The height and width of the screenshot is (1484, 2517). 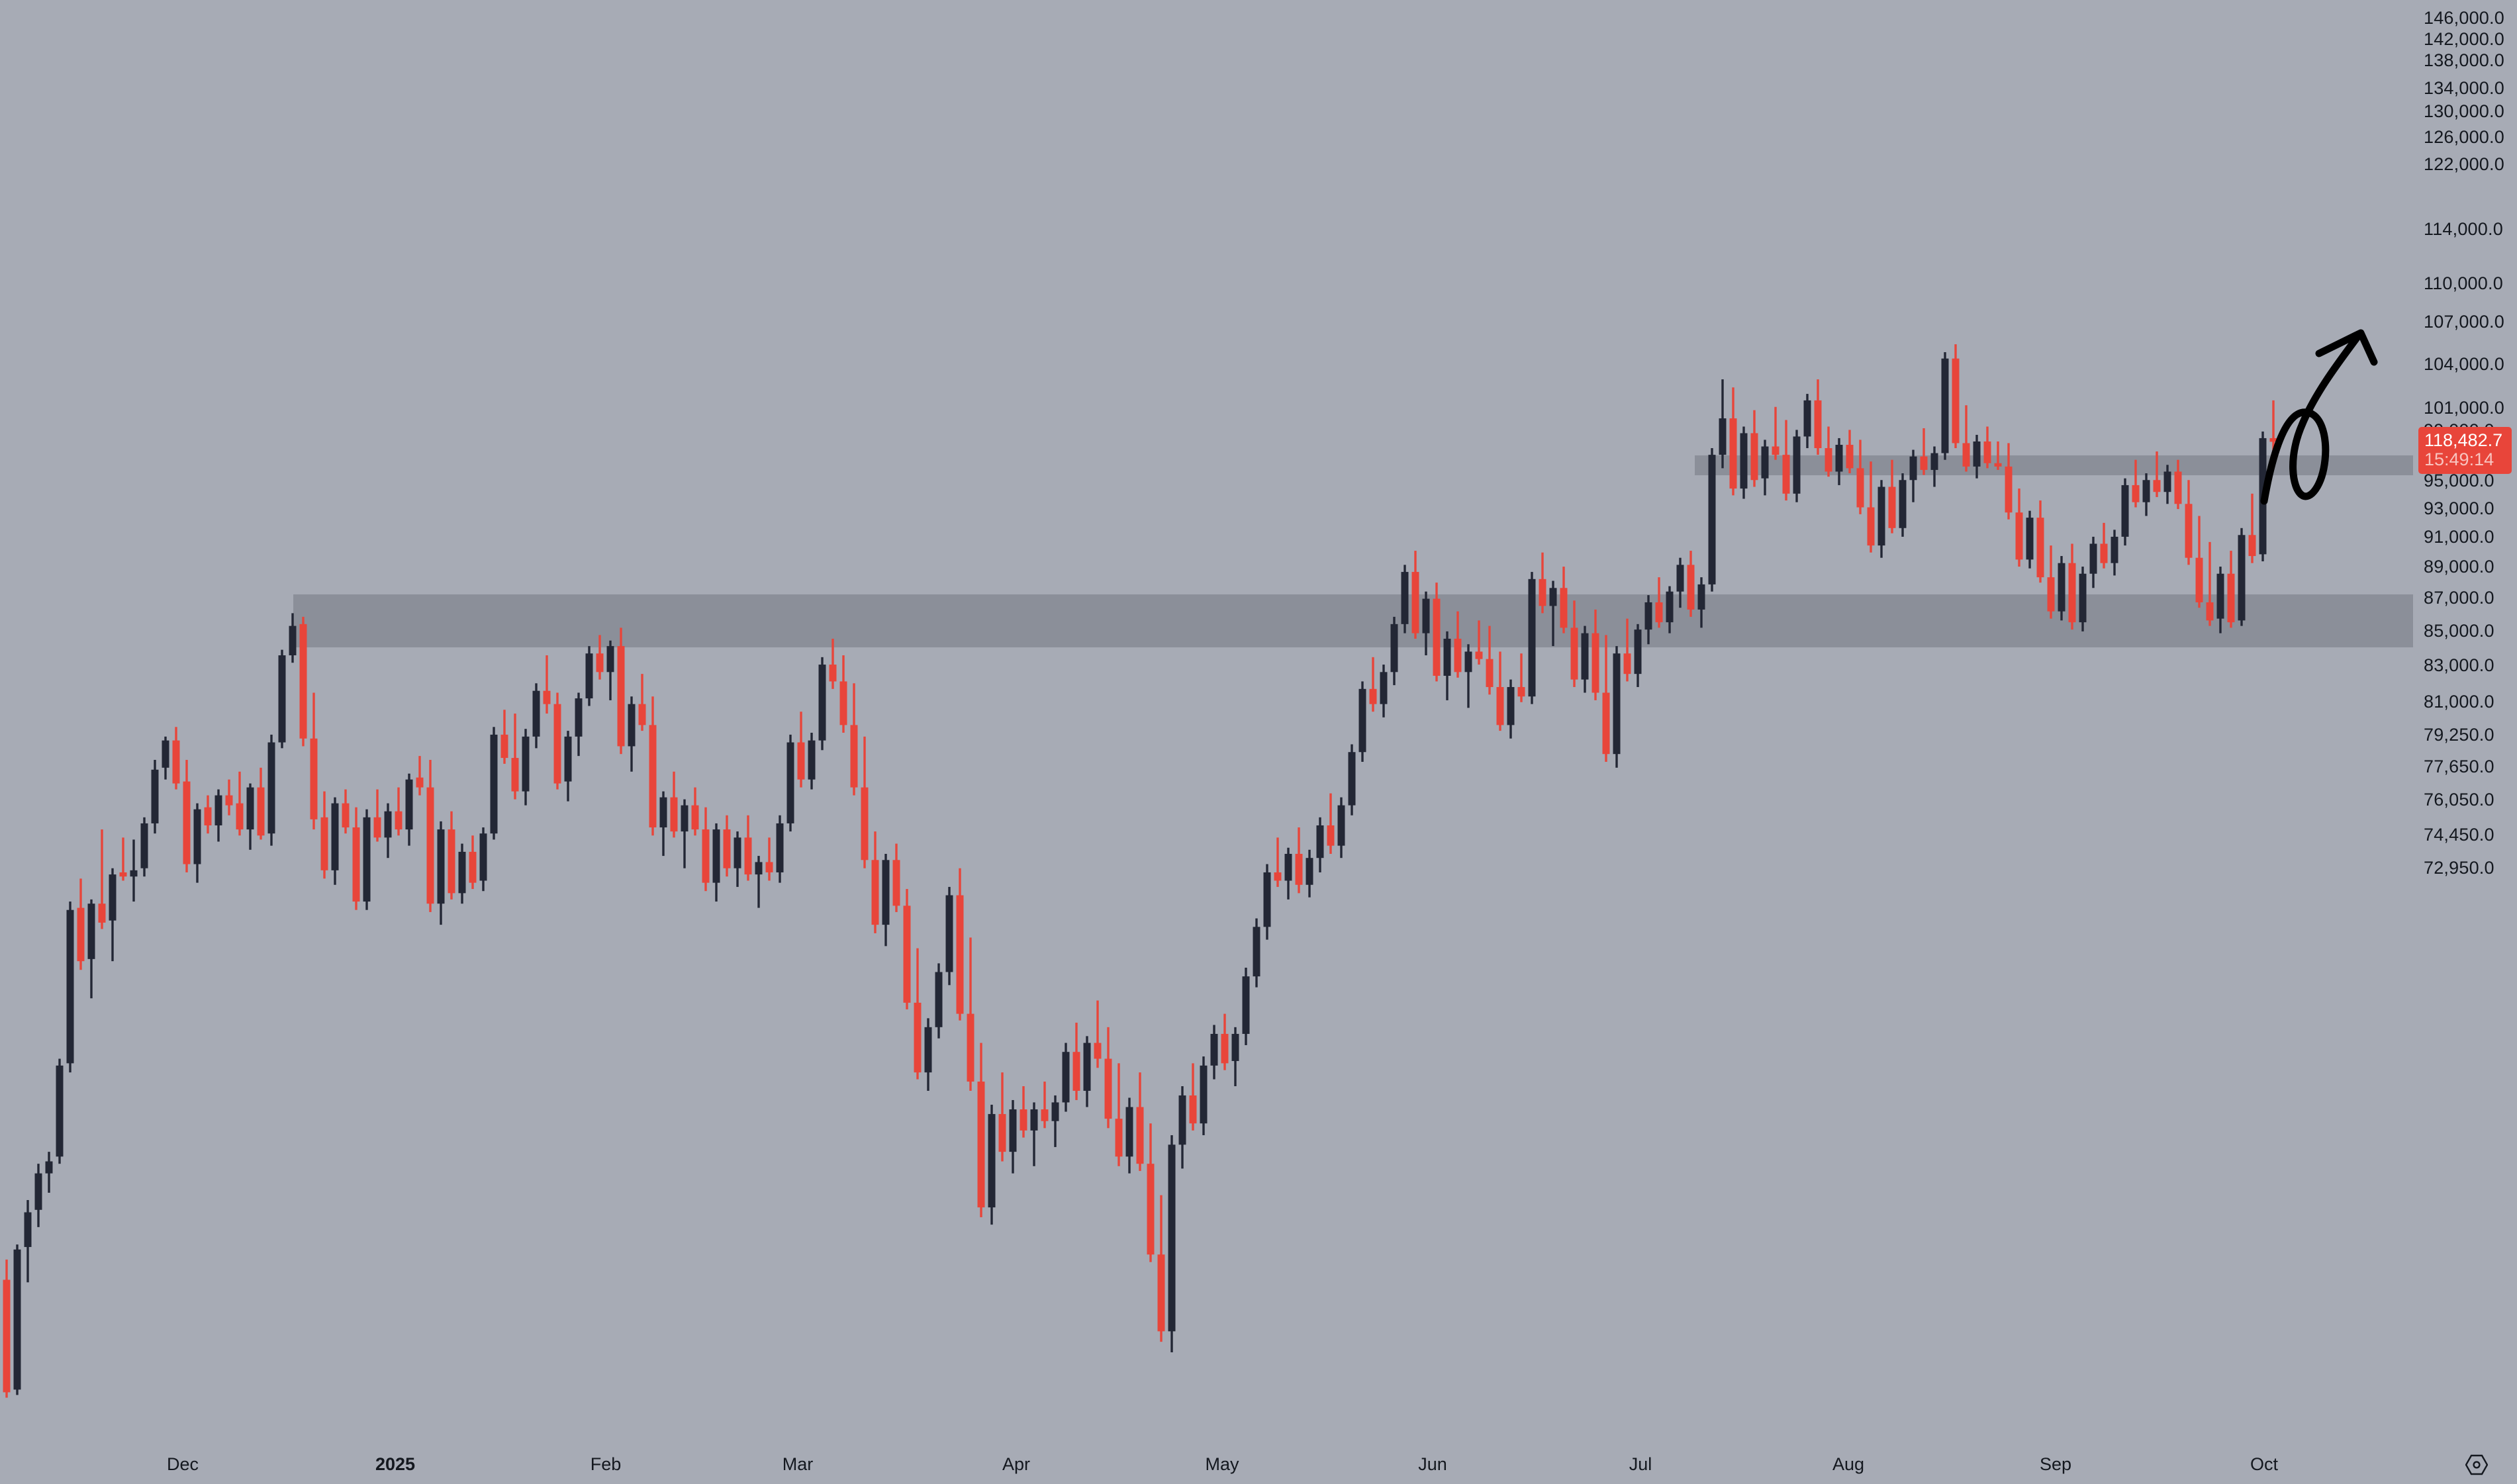 What do you see at coordinates (1641, 1464) in the screenshot?
I see `time-tick: Jul` at bounding box center [1641, 1464].